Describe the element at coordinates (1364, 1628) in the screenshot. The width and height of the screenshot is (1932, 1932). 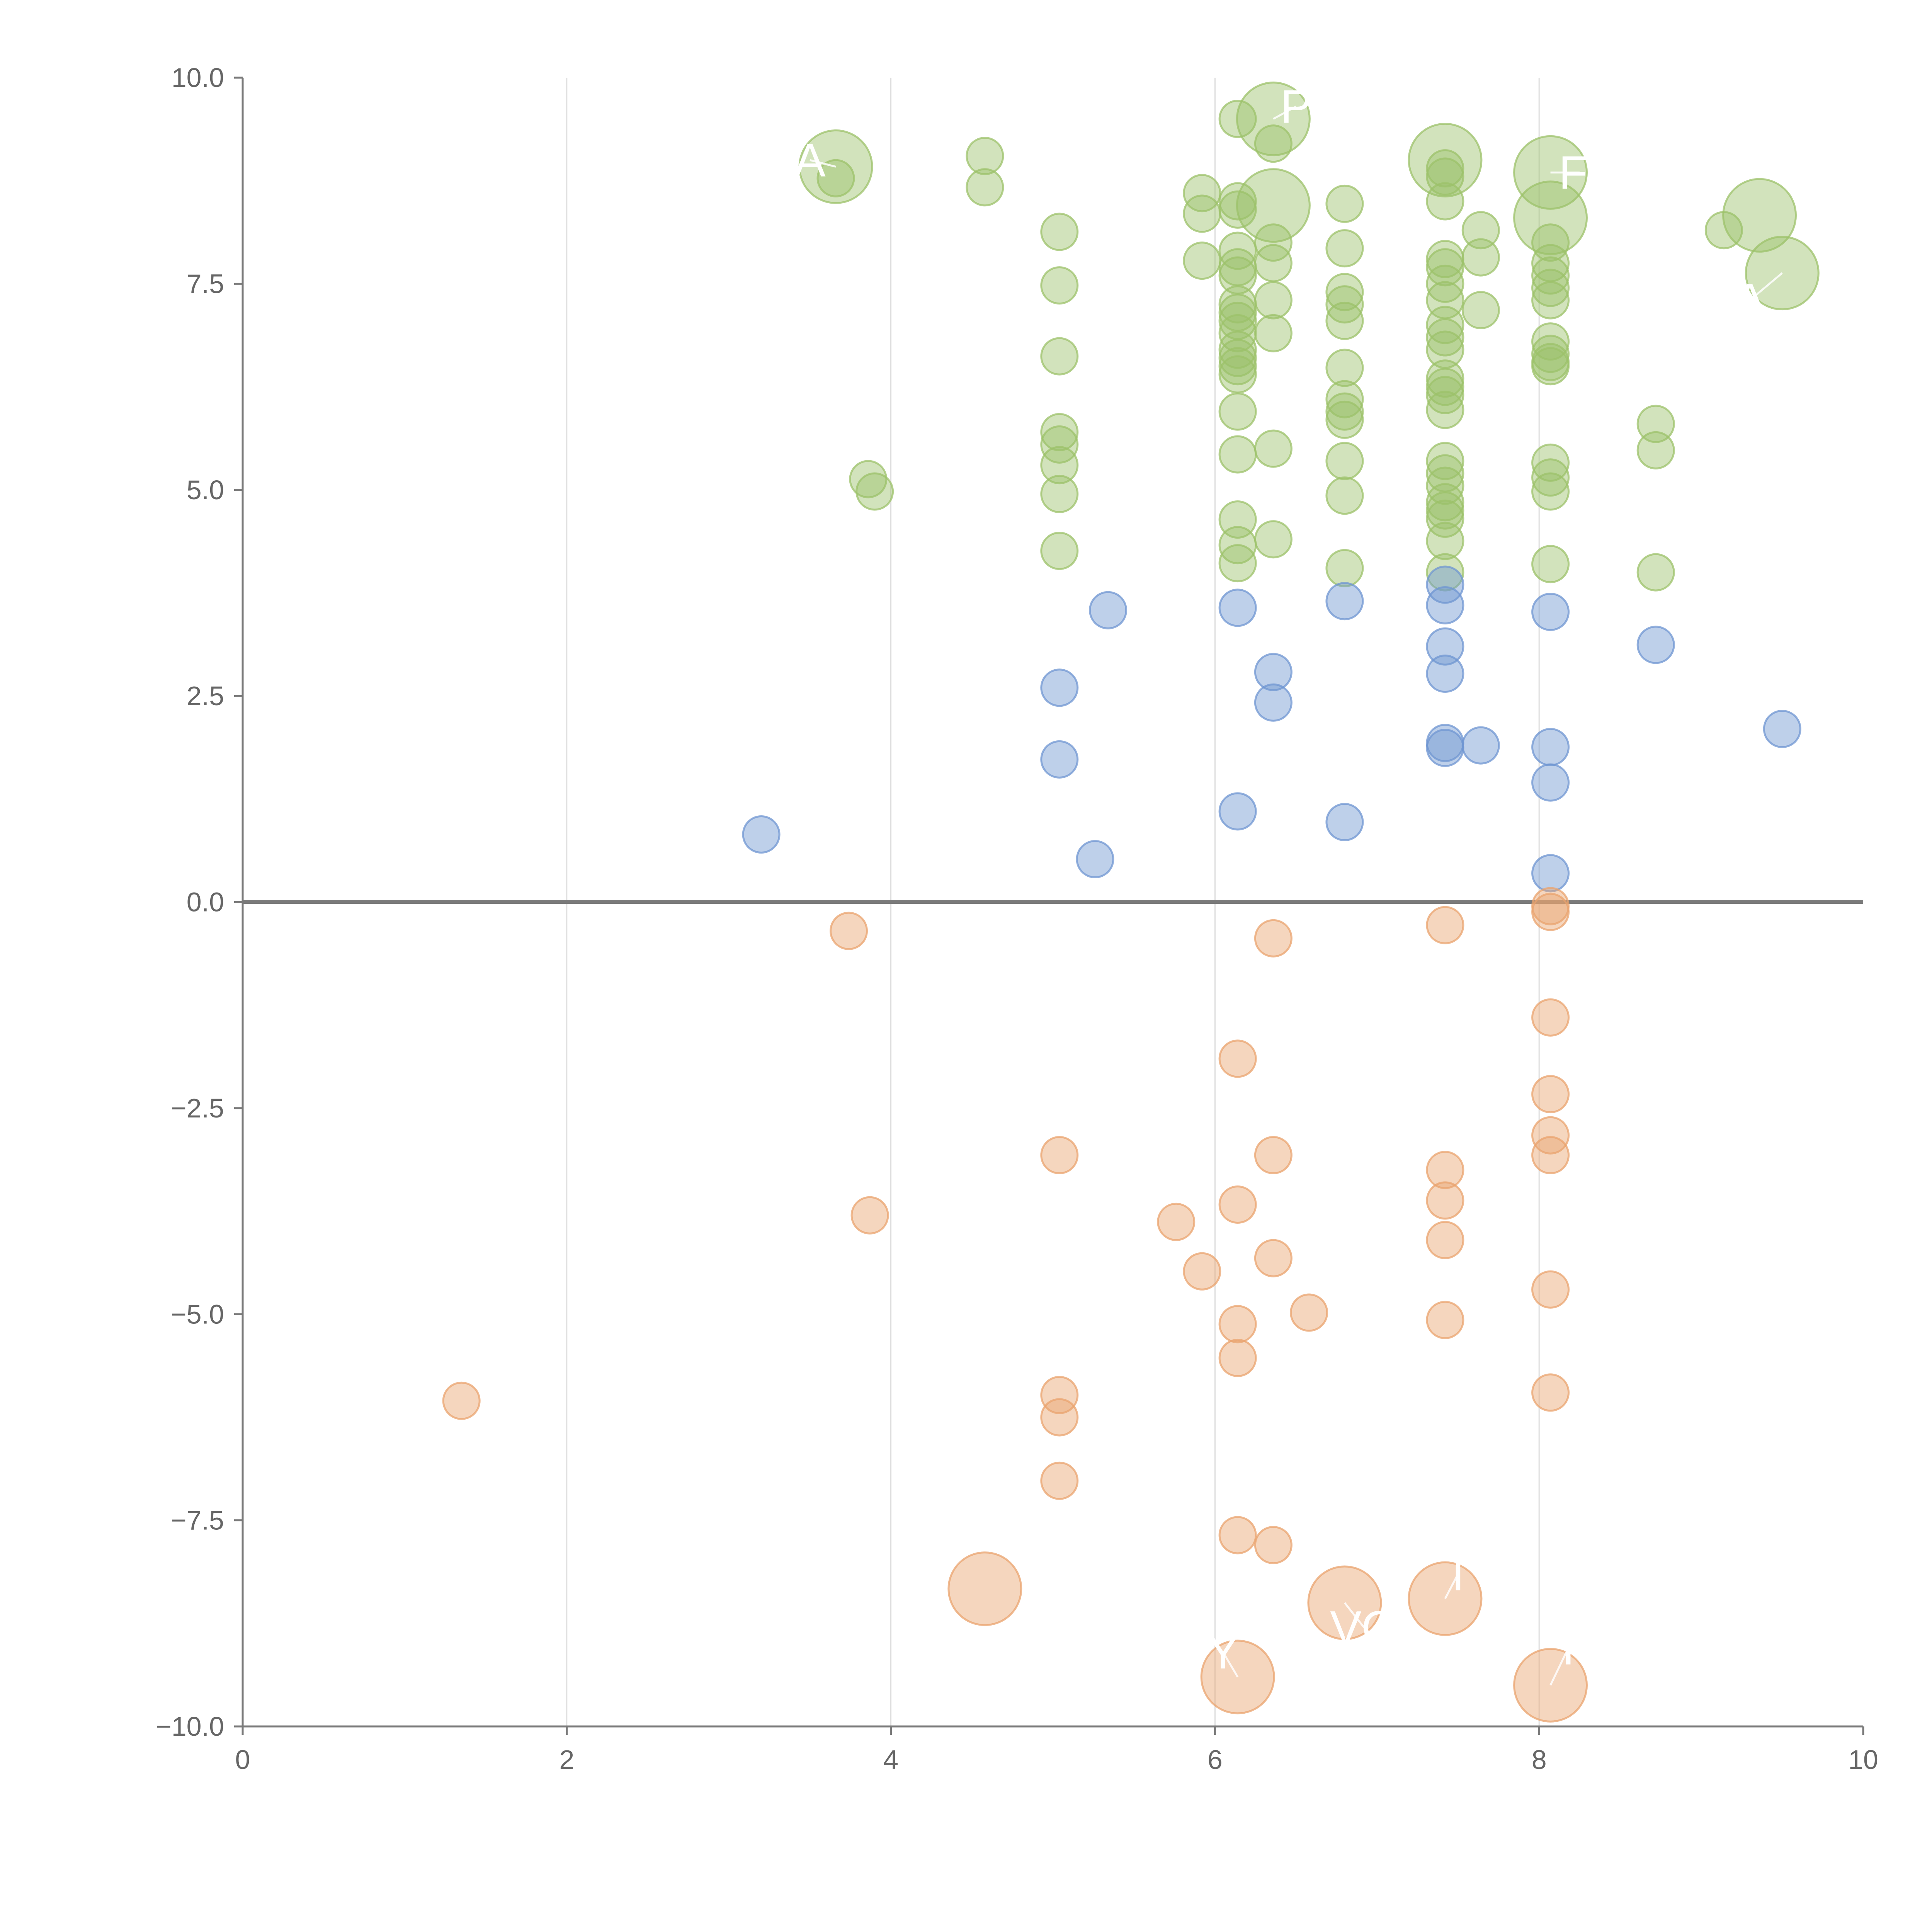
I see `annotation-label: VO` at that location.